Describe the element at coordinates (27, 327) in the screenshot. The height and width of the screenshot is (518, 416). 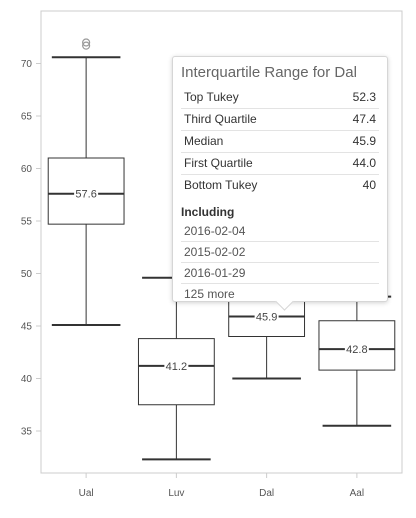
I see `y-tick-label: 45` at that location.